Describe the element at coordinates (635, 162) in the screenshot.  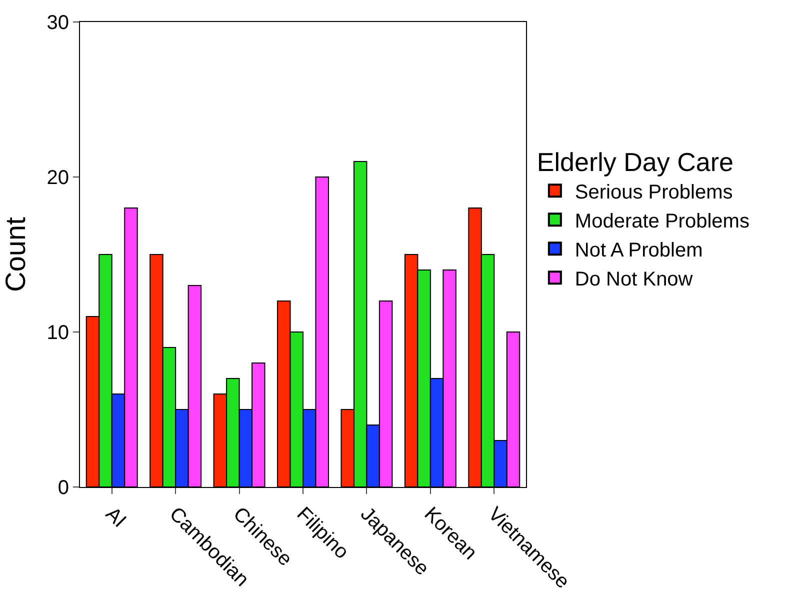
I see `legend-title: Elderly Day Care` at that location.